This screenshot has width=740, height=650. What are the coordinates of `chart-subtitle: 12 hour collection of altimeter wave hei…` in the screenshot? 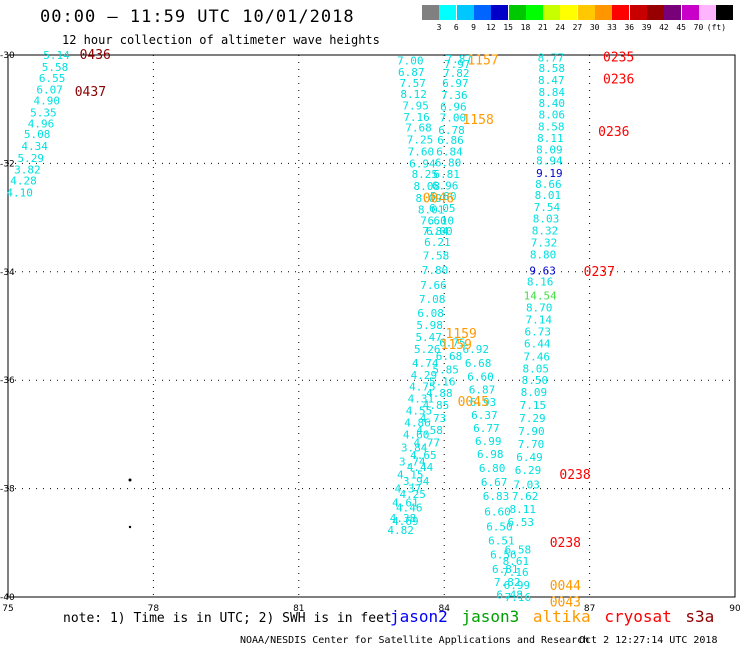 It's located at (221, 40).